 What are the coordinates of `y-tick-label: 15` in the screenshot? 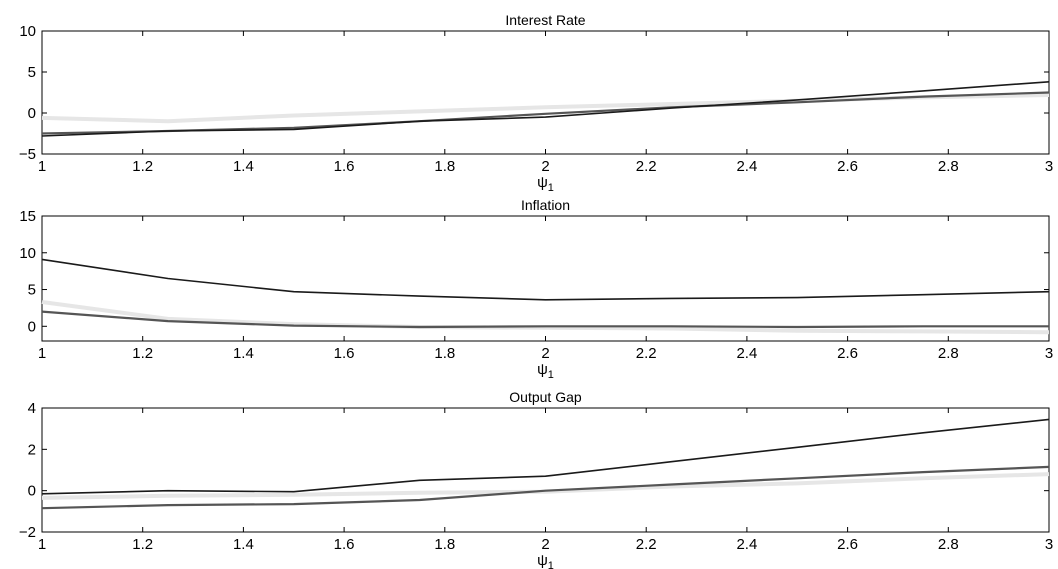 It's located at (27, 216).